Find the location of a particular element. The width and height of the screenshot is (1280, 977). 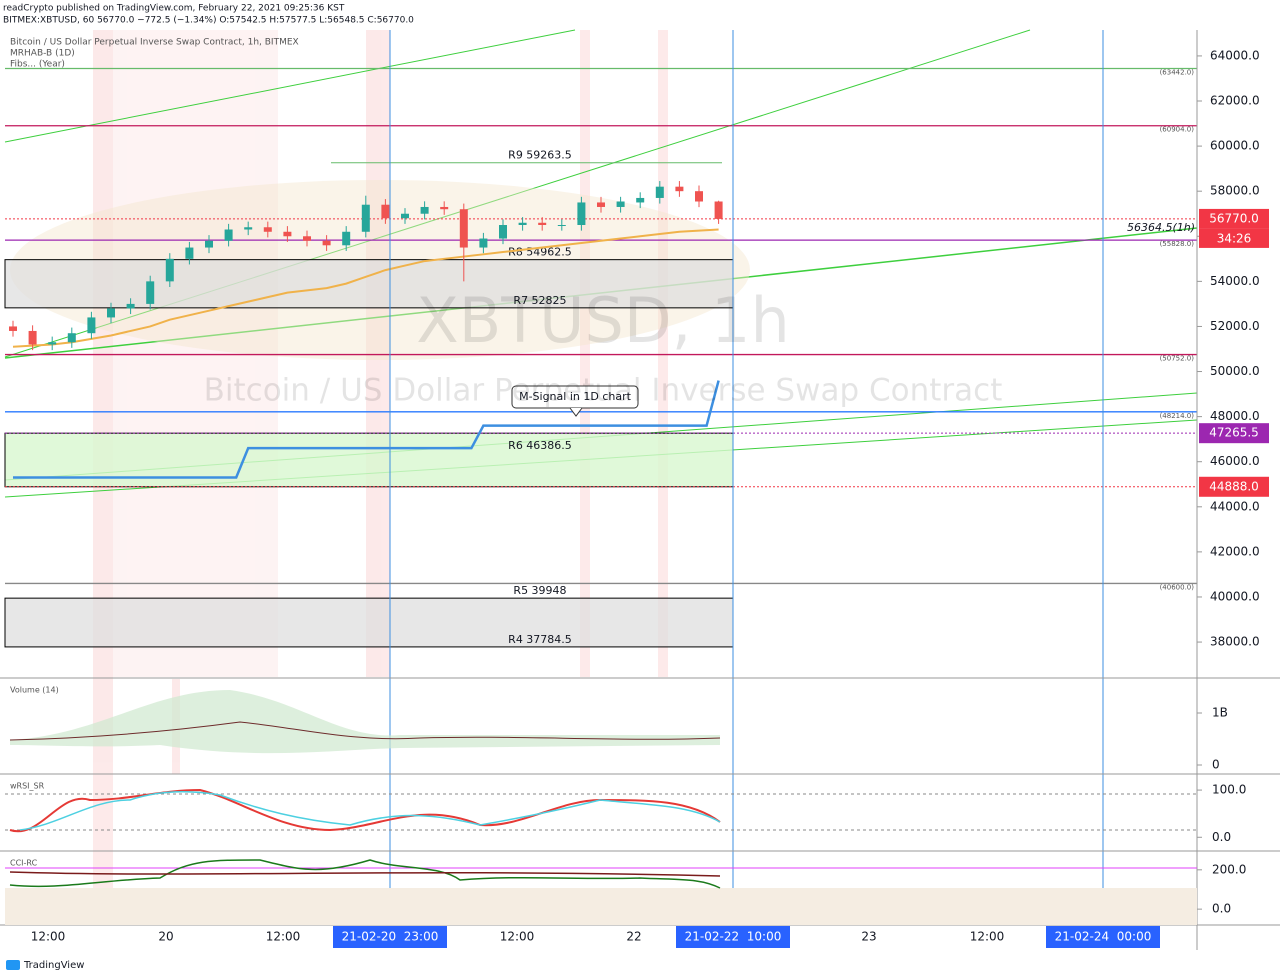

time-label: 23 is located at coordinates (868, 937).